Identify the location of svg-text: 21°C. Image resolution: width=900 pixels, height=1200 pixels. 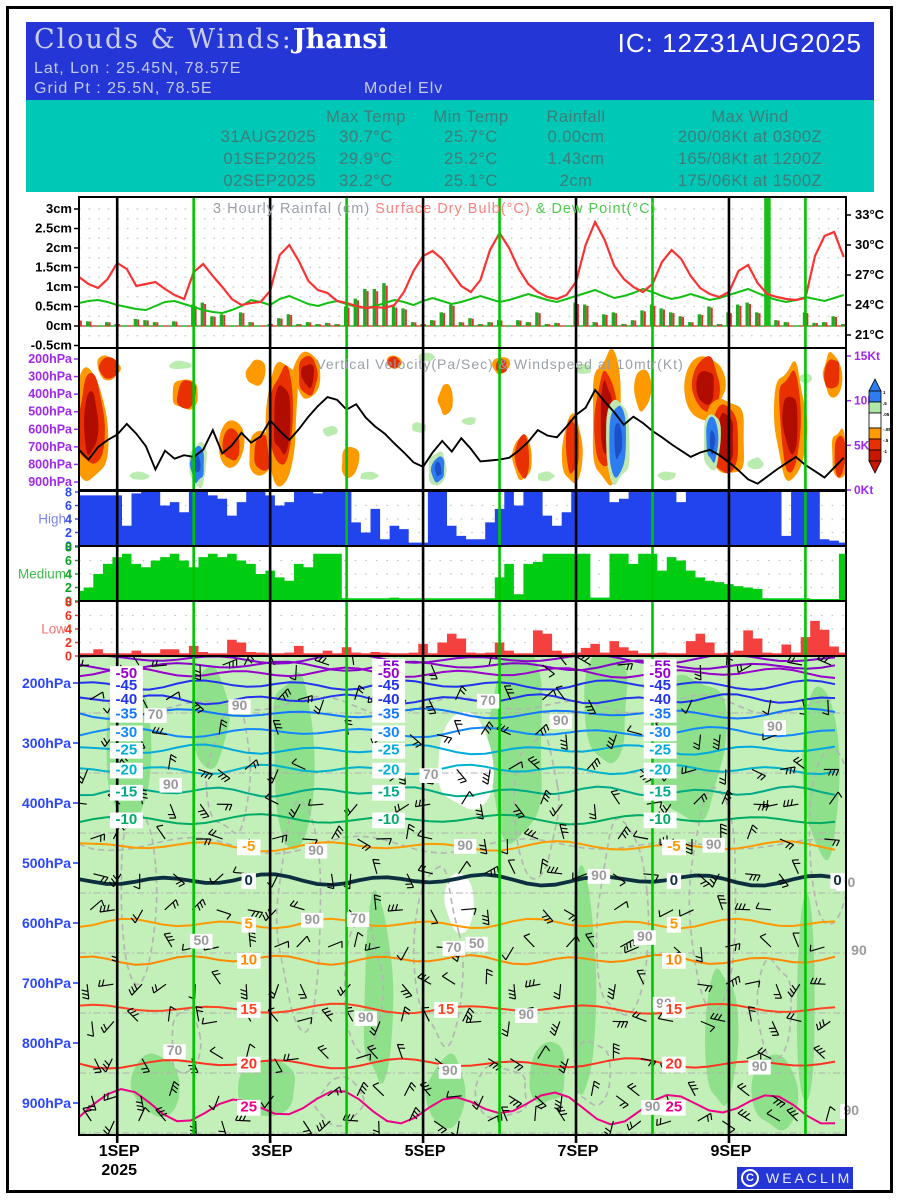
(870, 334).